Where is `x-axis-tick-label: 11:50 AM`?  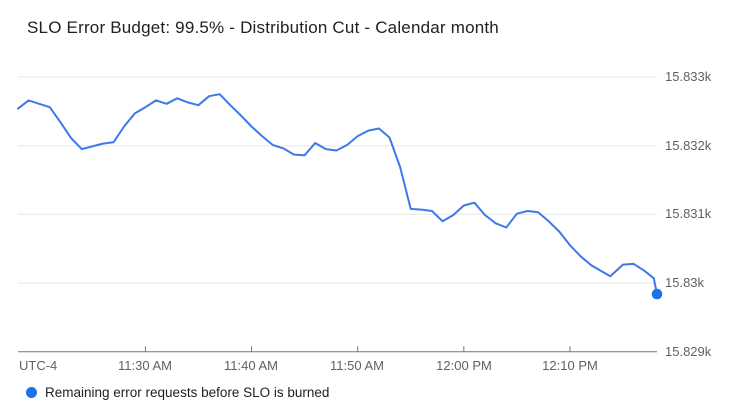
x-axis-tick-label: 11:50 AM is located at coordinates (357, 365).